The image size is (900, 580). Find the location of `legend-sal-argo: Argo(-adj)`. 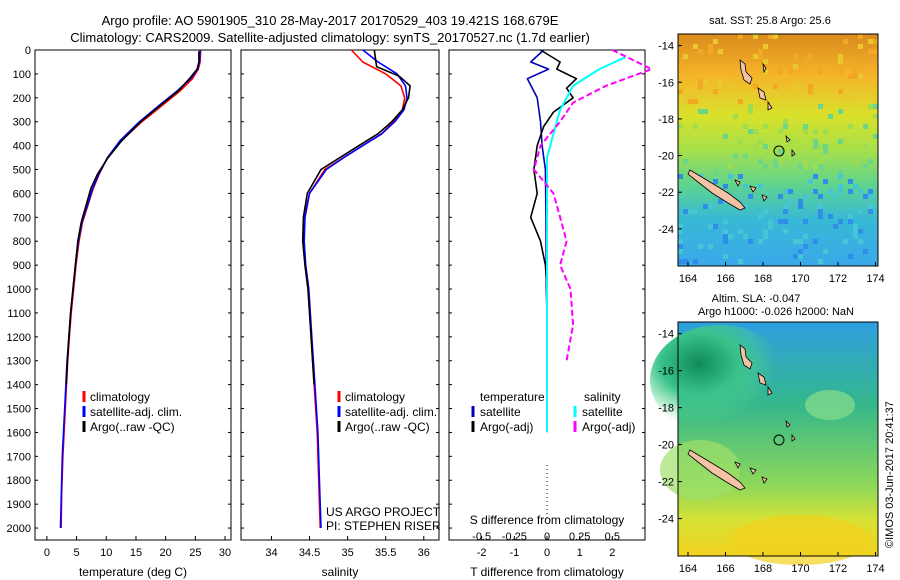

legend-sal-argo: Argo(-adj) is located at coordinates (608, 427).